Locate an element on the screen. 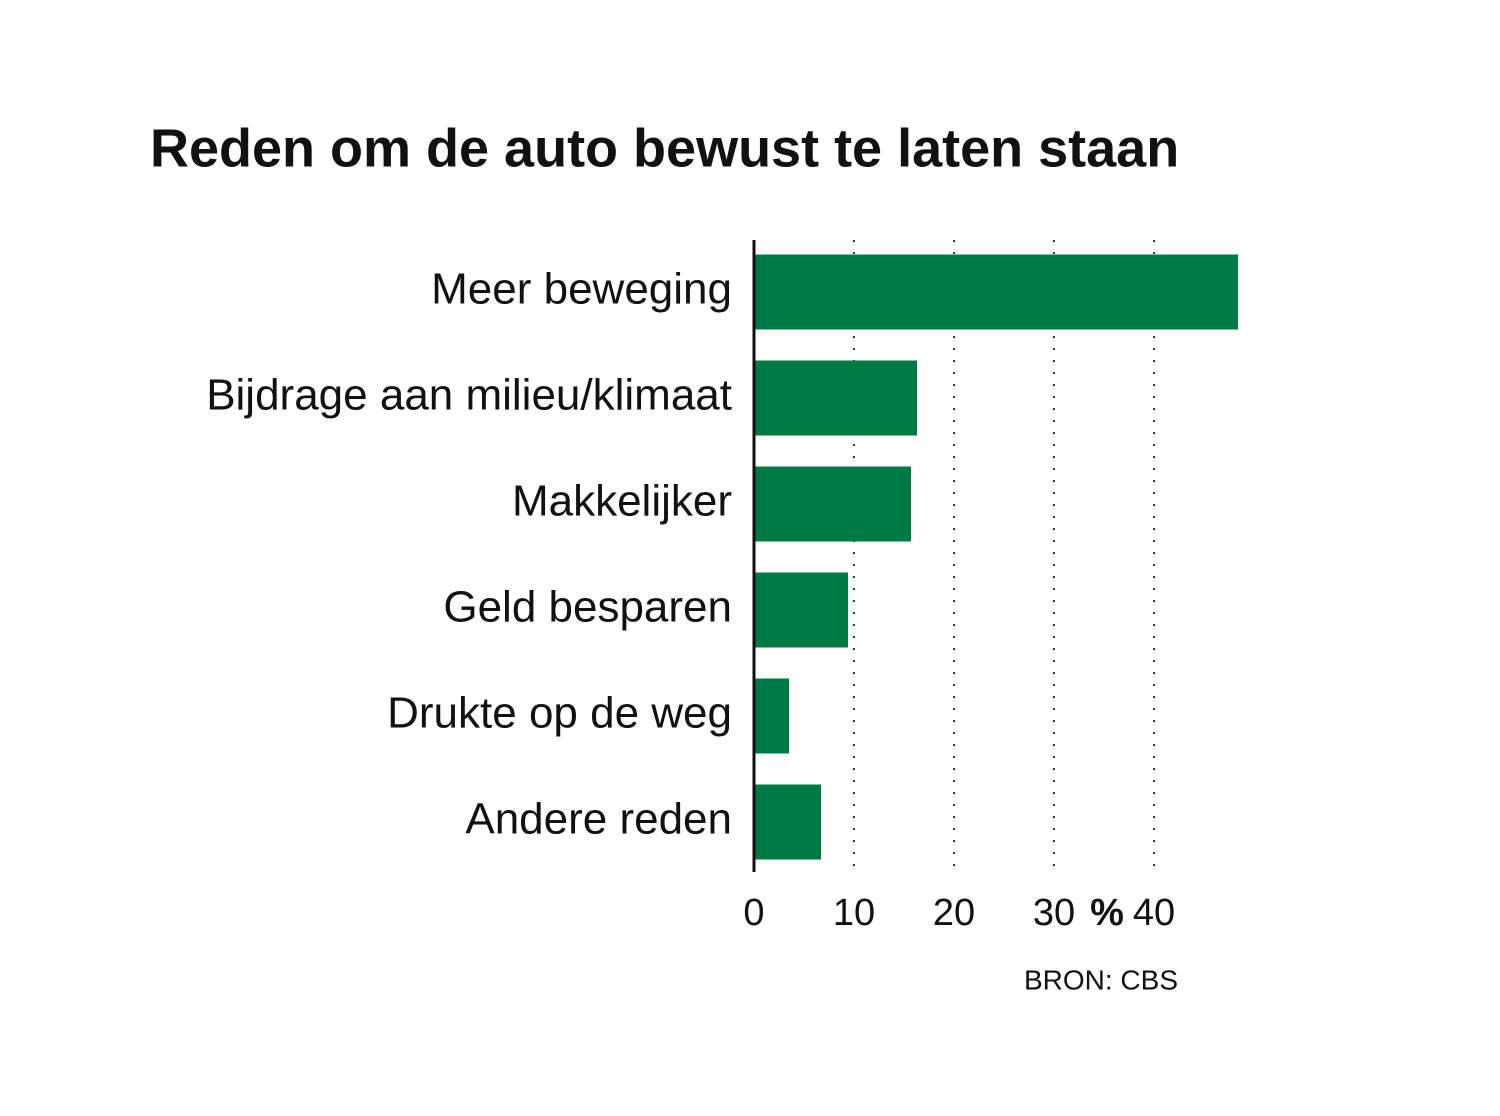 Image resolution: width=1500 pixels, height=1116 pixels. x-unit: % is located at coordinates (1107, 913).